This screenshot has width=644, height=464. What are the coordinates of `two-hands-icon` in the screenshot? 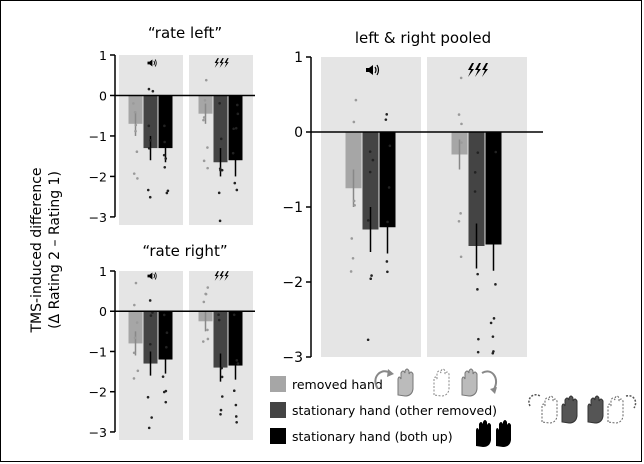 It's located at (493, 433).